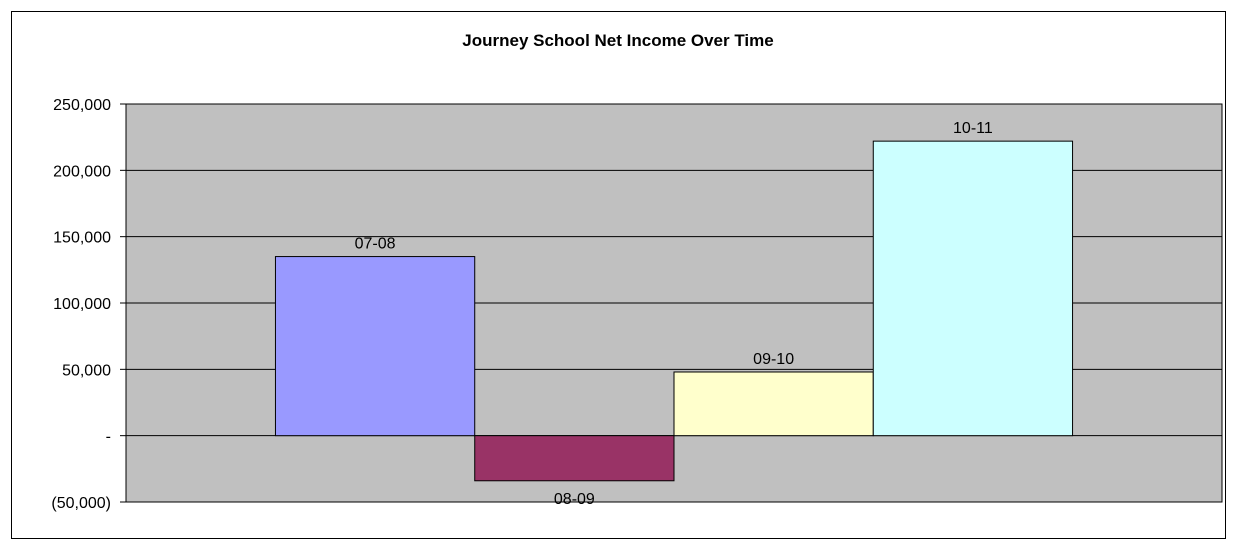 The image size is (1236, 539). I want to click on y-tick-label: 200,000, so click(82, 171).